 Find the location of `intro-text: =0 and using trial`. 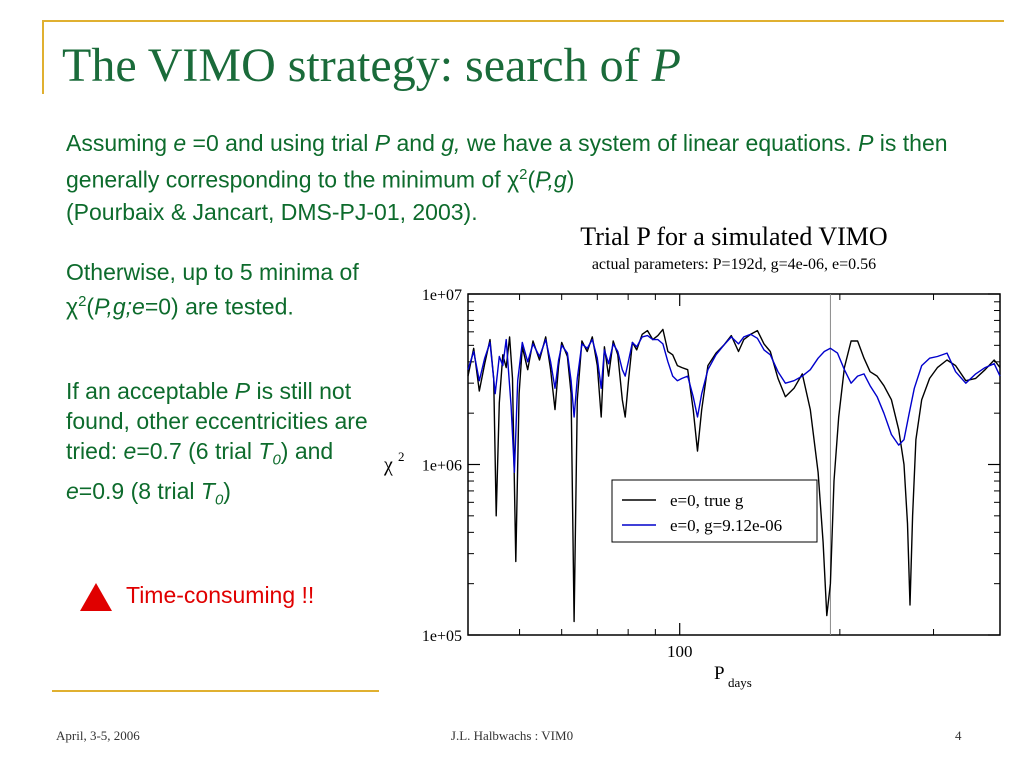

intro-text: =0 and using trial is located at coordinates (280, 143).